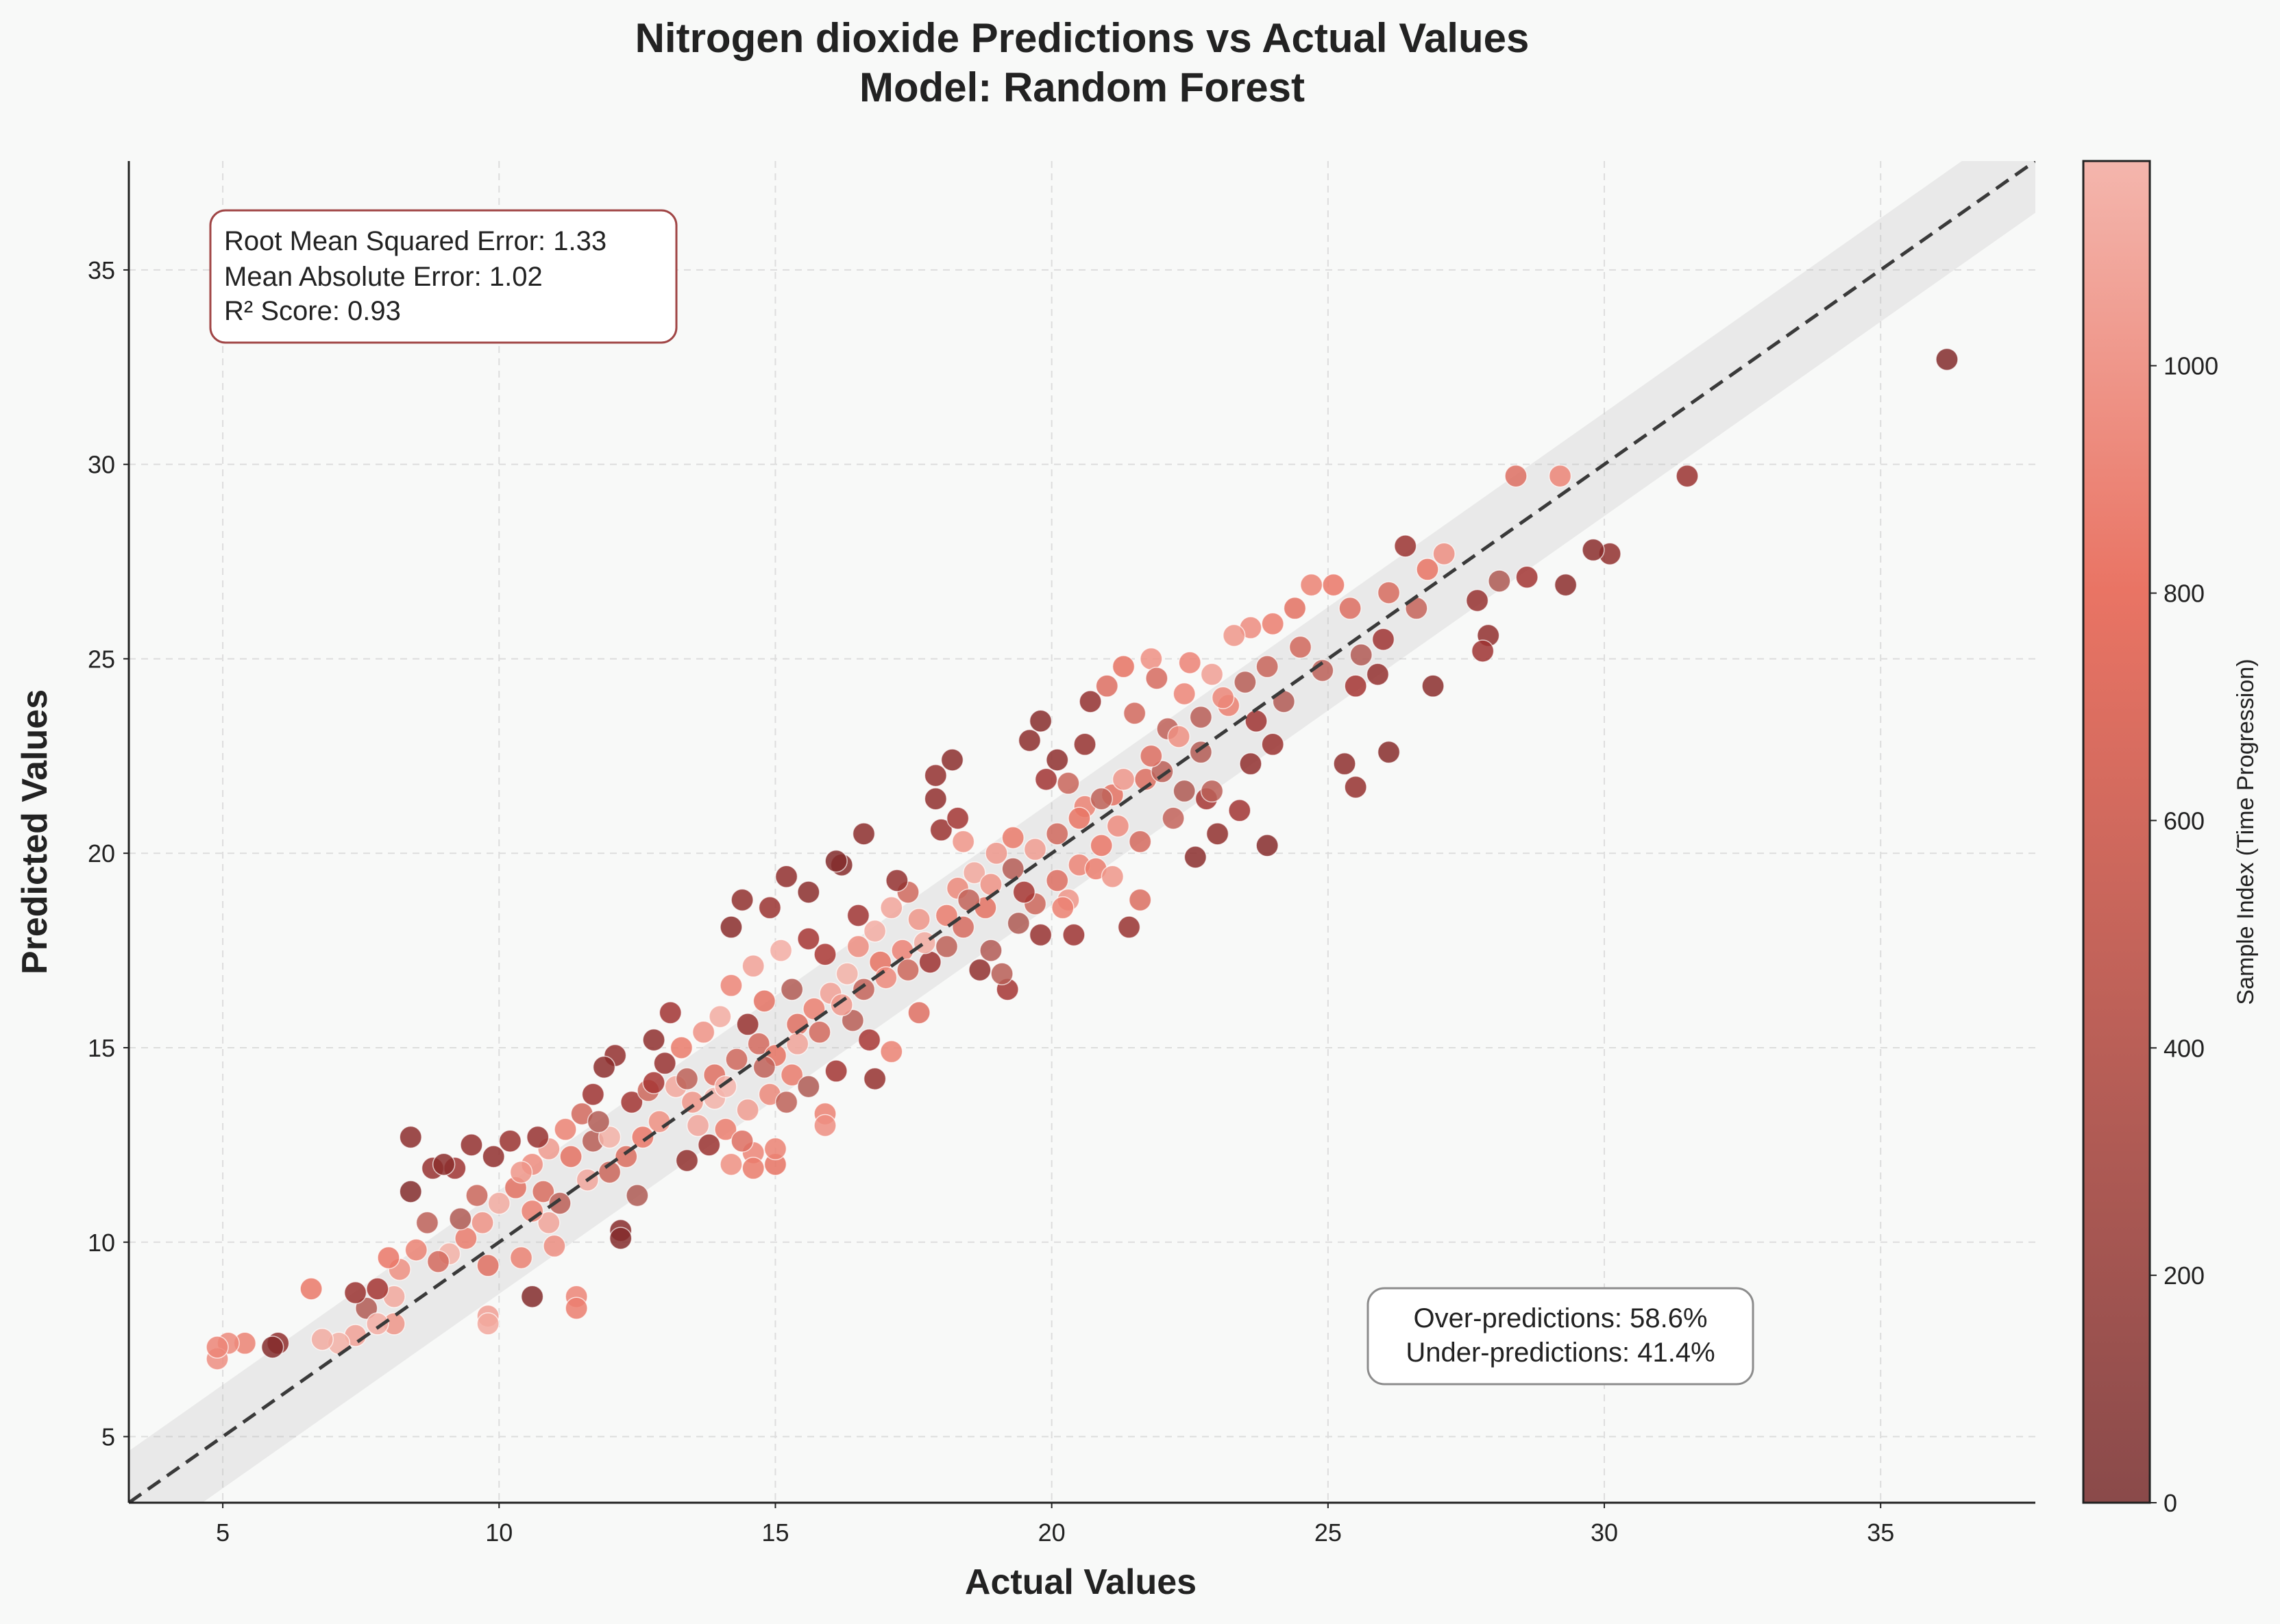 The image size is (2280, 1624). Describe the element at coordinates (2184, 1276) in the screenshot. I see `colorbar-tick-label: 200` at that location.